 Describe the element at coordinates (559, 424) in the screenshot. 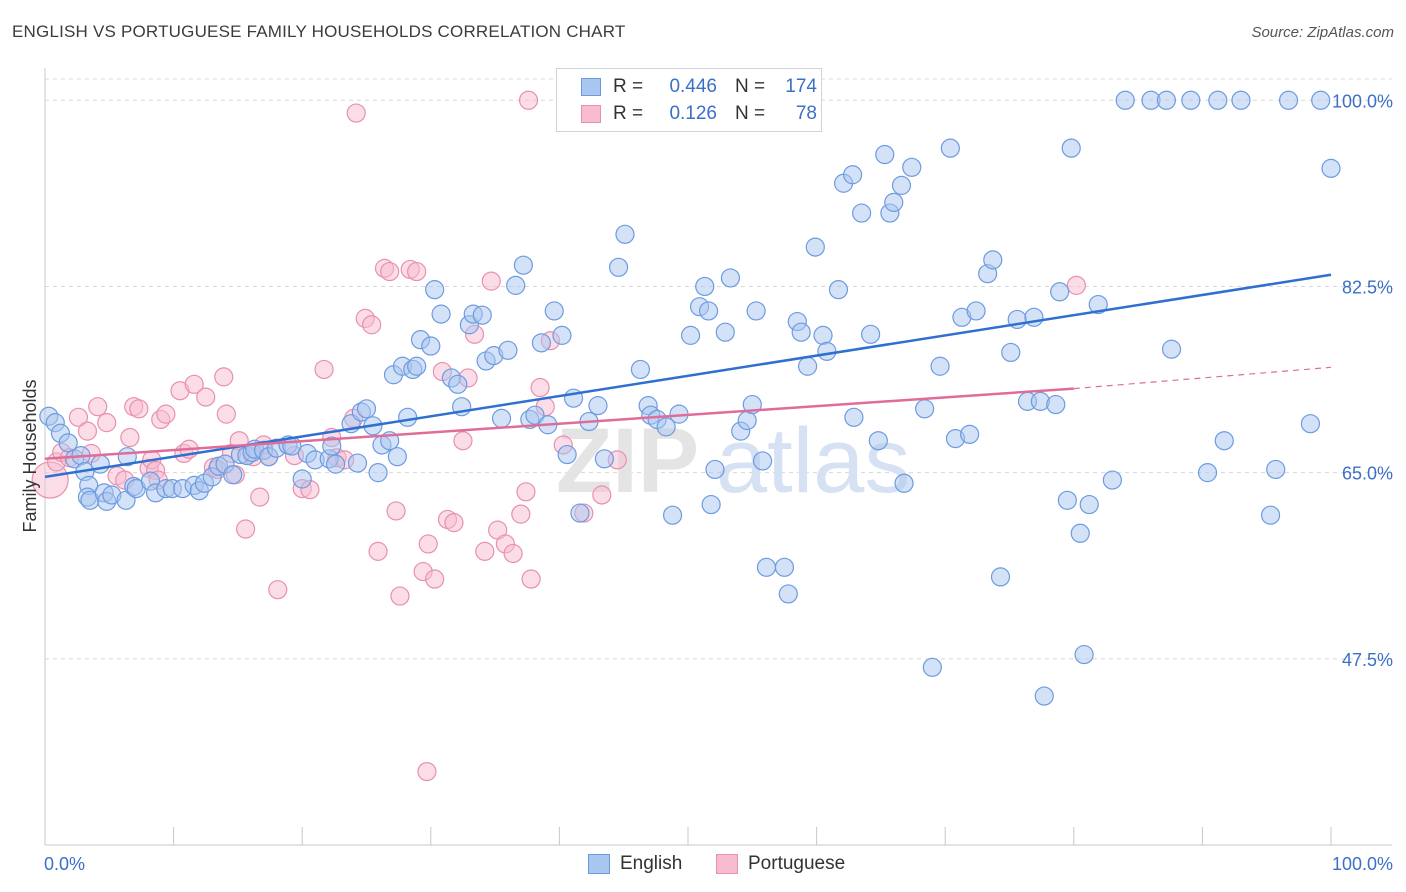

I see `portuguese-trend-line` at that location.